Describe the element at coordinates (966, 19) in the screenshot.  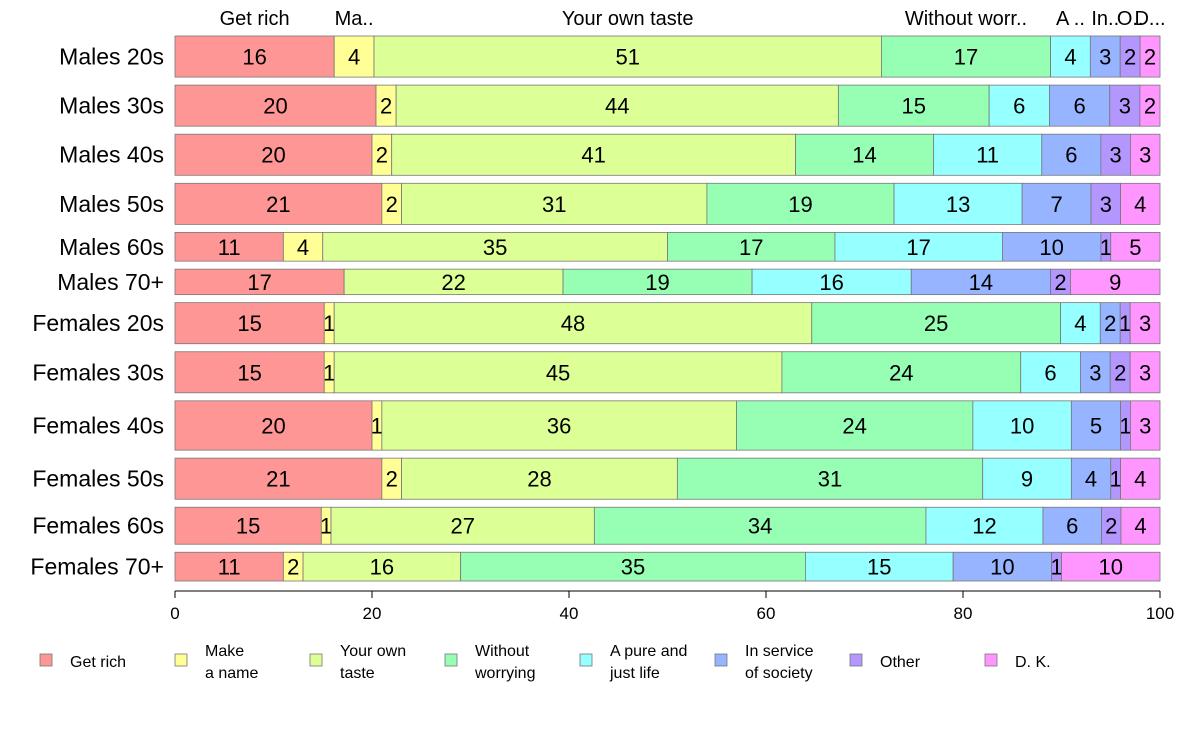
I see `top-series-label: Without worr..` at that location.